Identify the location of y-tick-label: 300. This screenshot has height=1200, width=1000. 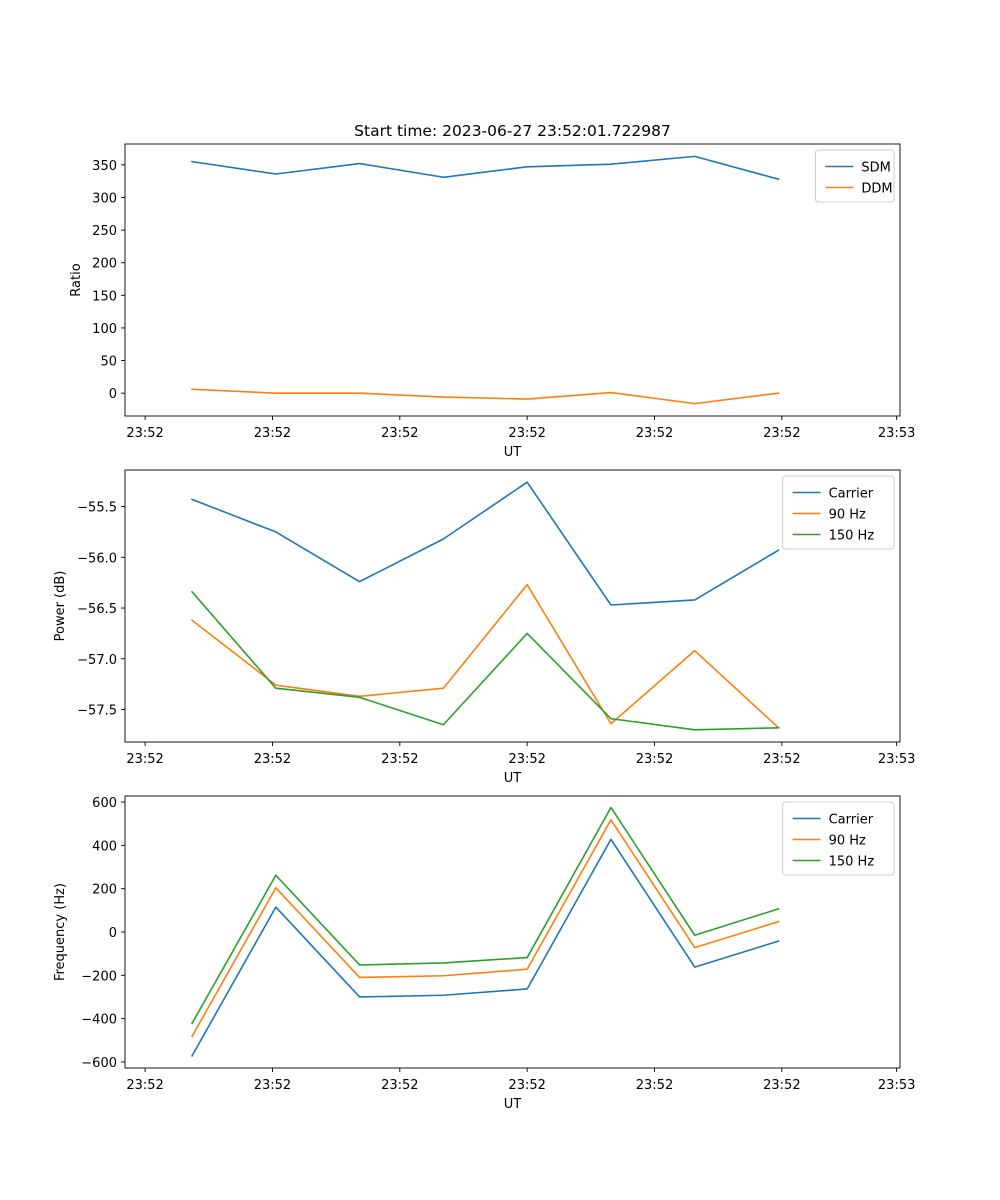
(104, 198).